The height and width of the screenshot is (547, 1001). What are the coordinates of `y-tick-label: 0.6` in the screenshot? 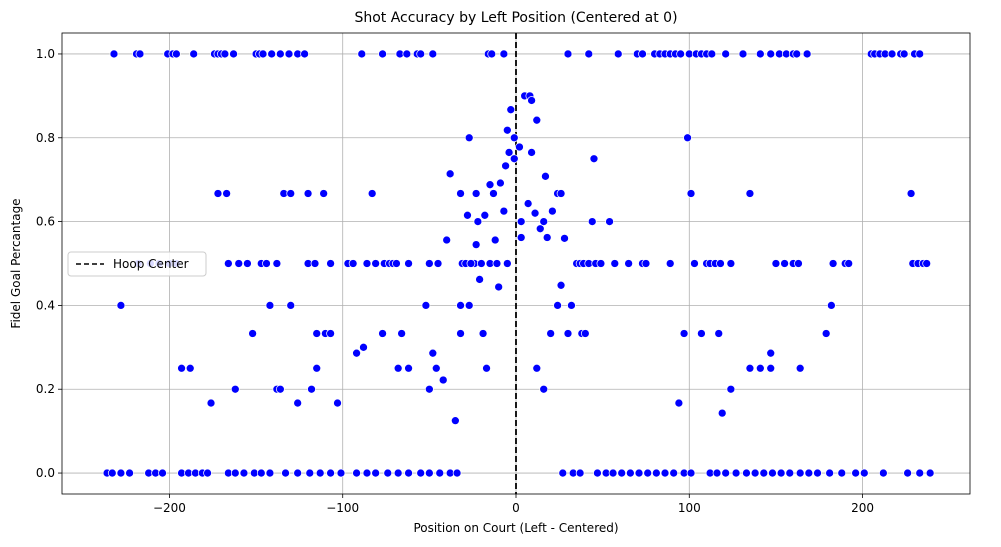 It's located at (45, 222).